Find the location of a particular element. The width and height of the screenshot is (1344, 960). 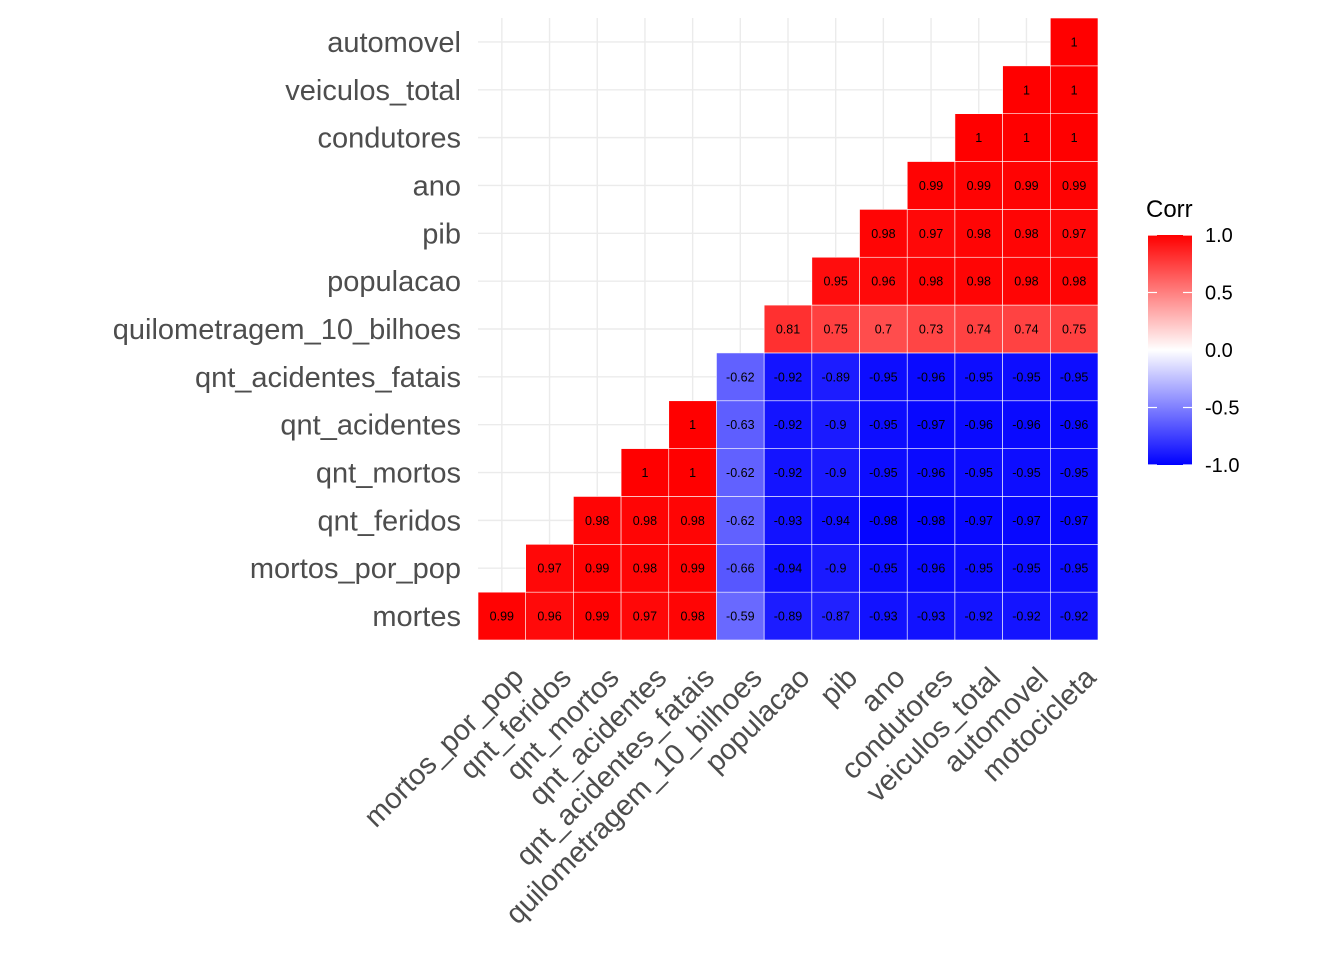

legend-tick-label: 1.0 is located at coordinates (1219, 236).